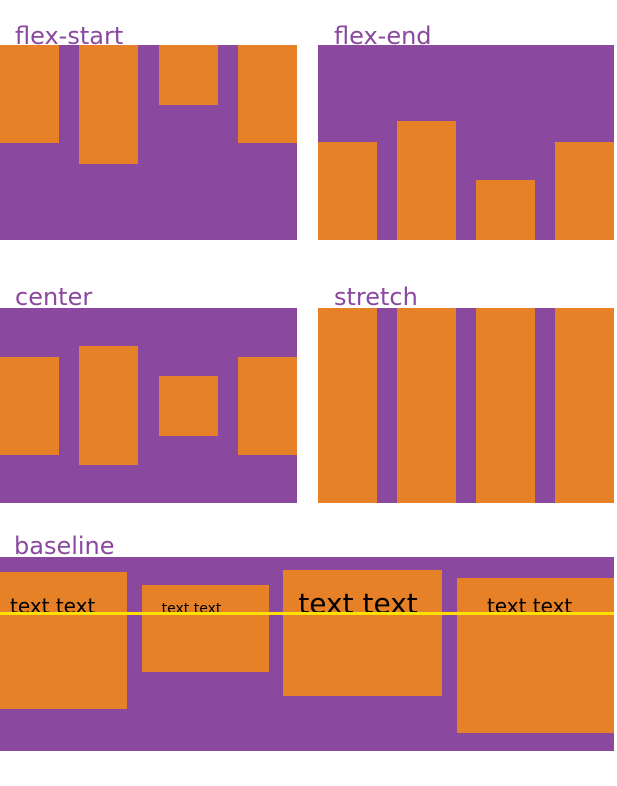 Image resolution: width=617 pixels, height=786 pixels. Describe the element at coordinates (466, 142) in the screenshot. I see `flex-container-flex-end` at that location.